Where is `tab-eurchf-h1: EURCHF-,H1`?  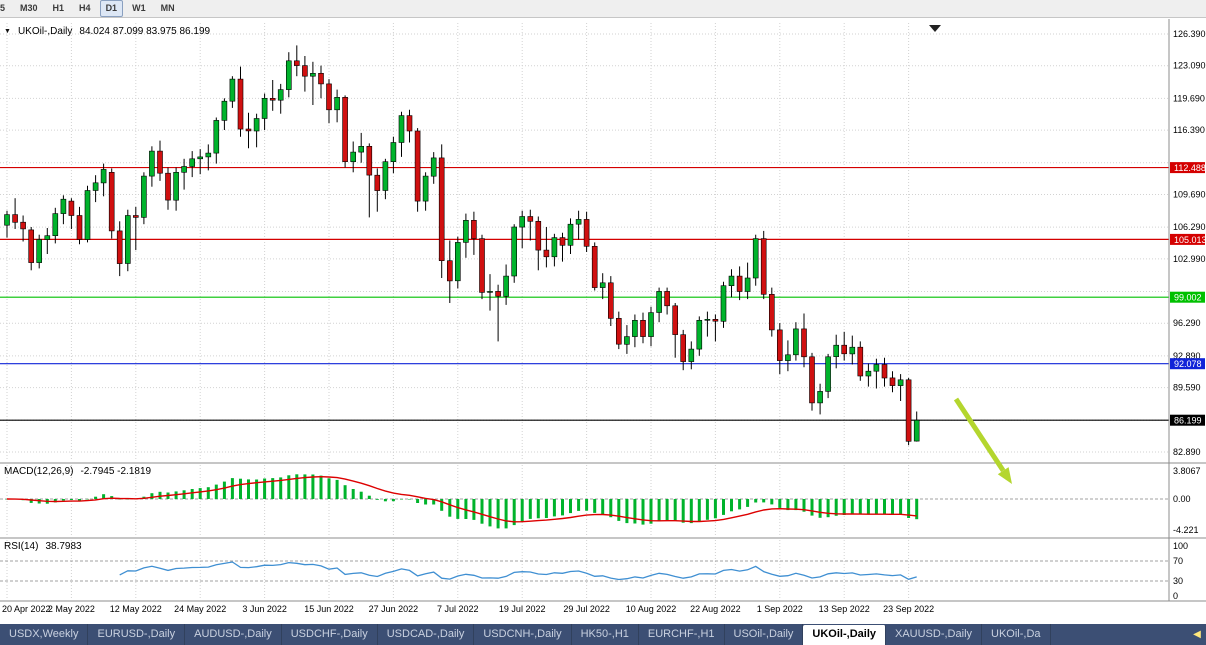
tab-eurchf-h1: EURCHF-,H1 is located at coordinates (682, 634).